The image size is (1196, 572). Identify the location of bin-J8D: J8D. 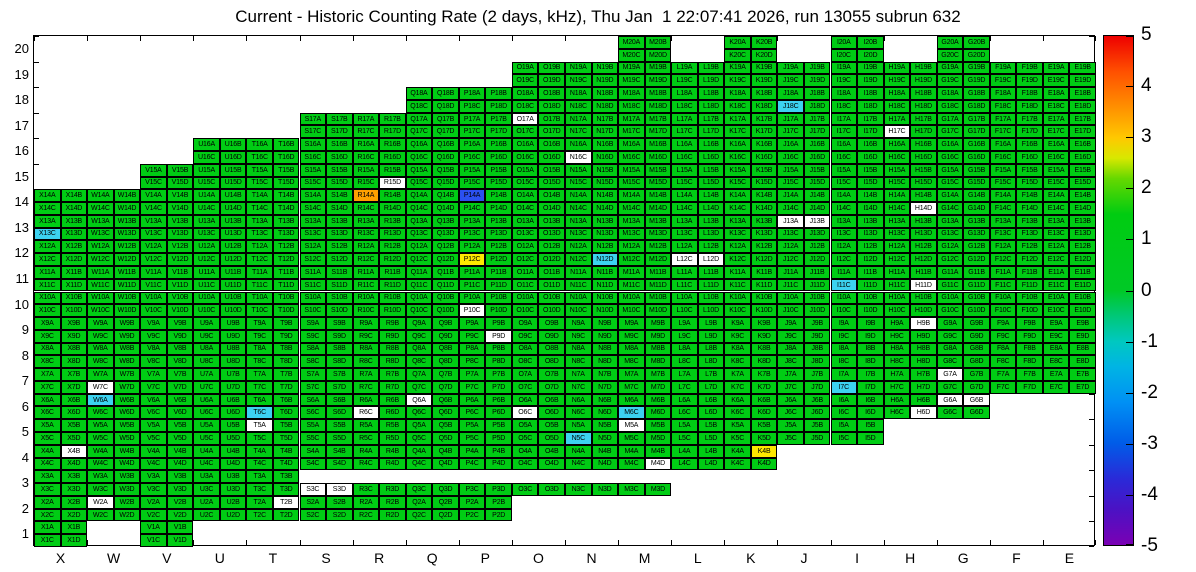
(817, 362).